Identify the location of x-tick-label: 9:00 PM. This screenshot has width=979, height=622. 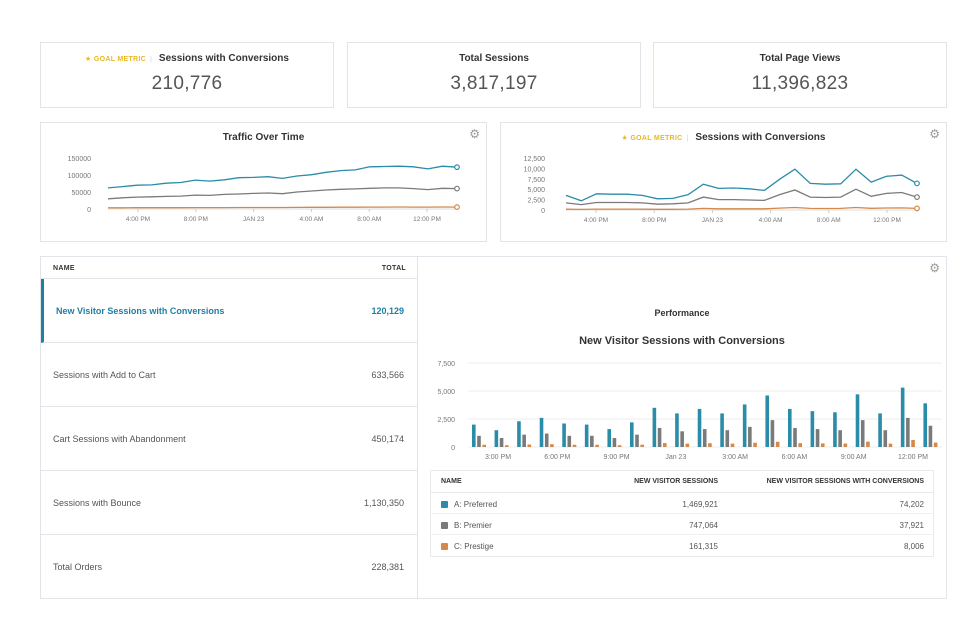
(617, 457).